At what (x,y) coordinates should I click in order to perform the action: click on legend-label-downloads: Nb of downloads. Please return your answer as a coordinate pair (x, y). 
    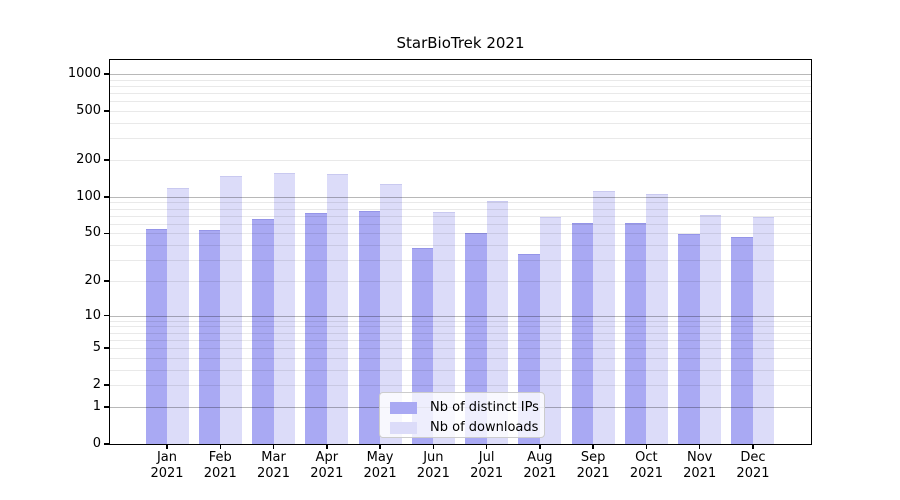
    Looking at the image, I should click on (484, 427).